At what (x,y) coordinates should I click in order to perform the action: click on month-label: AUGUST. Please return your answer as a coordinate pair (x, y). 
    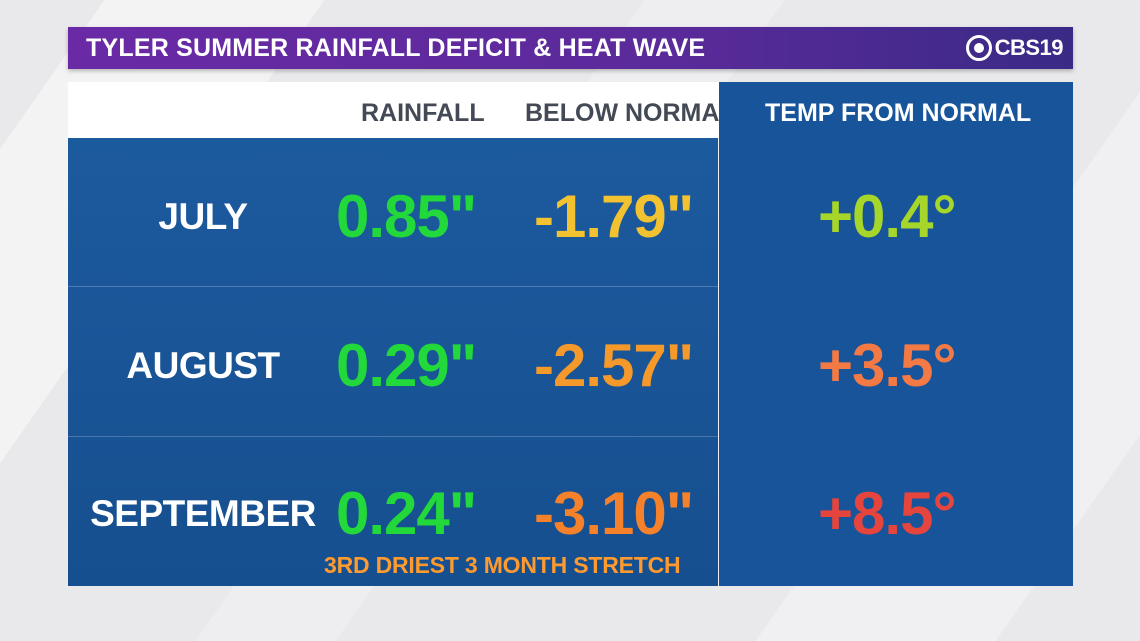
    Looking at the image, I should click on (203, 365).